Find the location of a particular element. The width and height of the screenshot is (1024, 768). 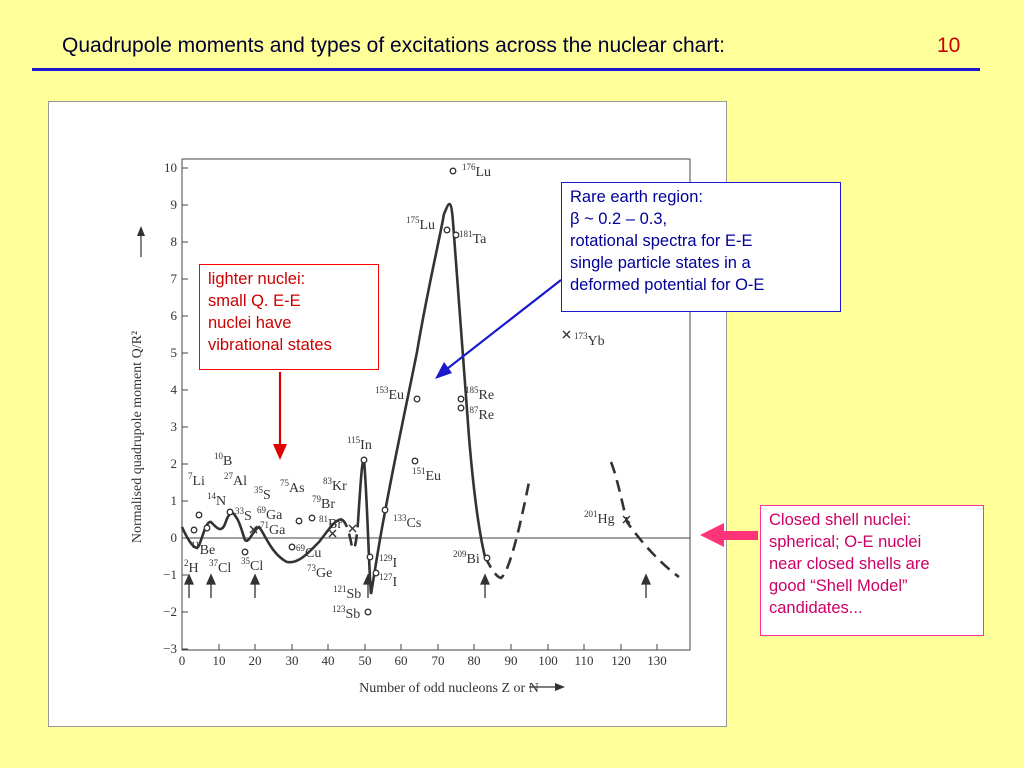

xtick-60: 60 is located at coordinates (401, 660).